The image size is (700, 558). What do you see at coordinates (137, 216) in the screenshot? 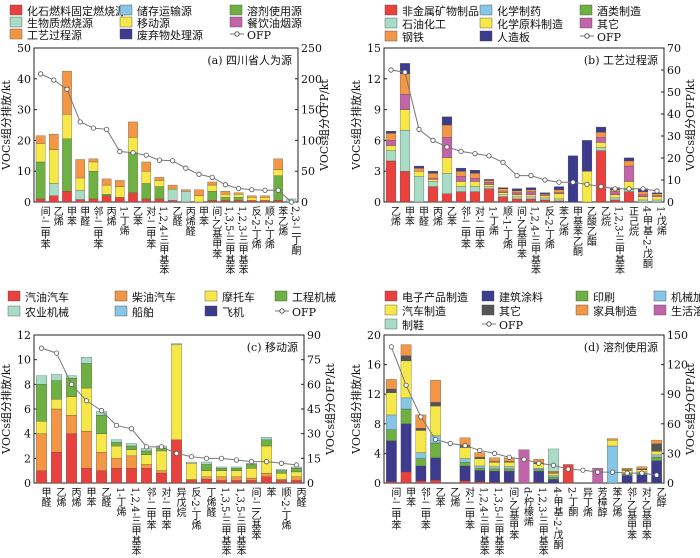
I see `x-tick-label: 乙苯` at bounding box center [137, 216].